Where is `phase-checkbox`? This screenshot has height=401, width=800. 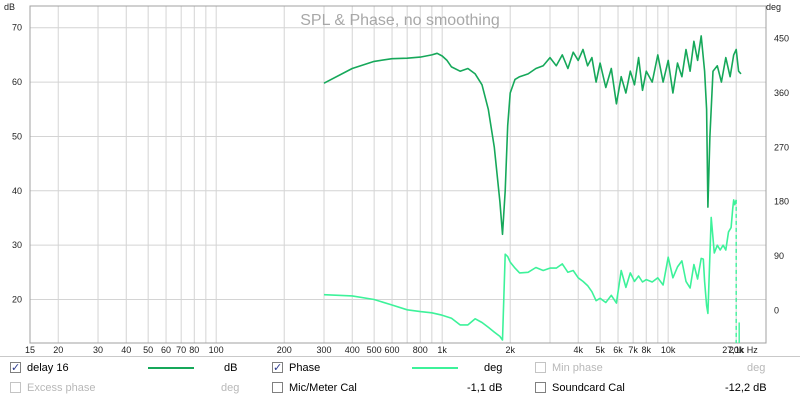 phase-checkbox is located at coordinates (277, 368).